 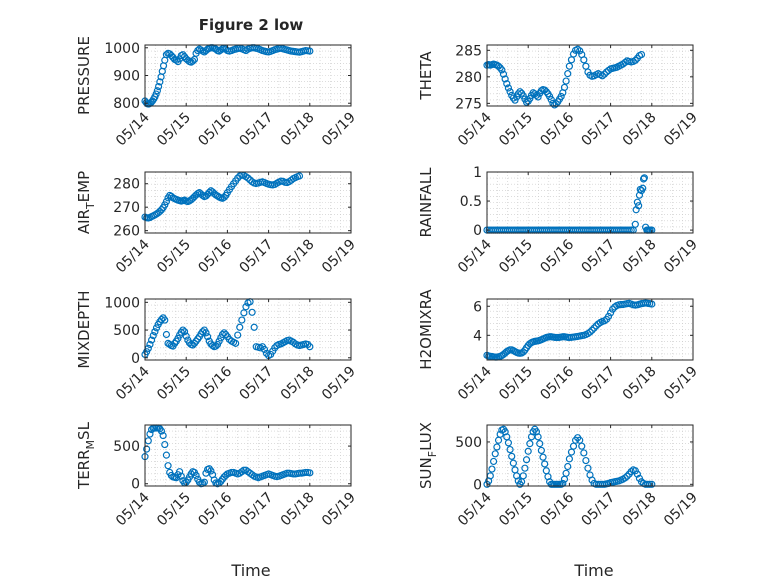 What do you see at coordinates (86, 455) in the screenshot?
I see `y-axis-label: TERRMSL` at bounding box center [86, 455].